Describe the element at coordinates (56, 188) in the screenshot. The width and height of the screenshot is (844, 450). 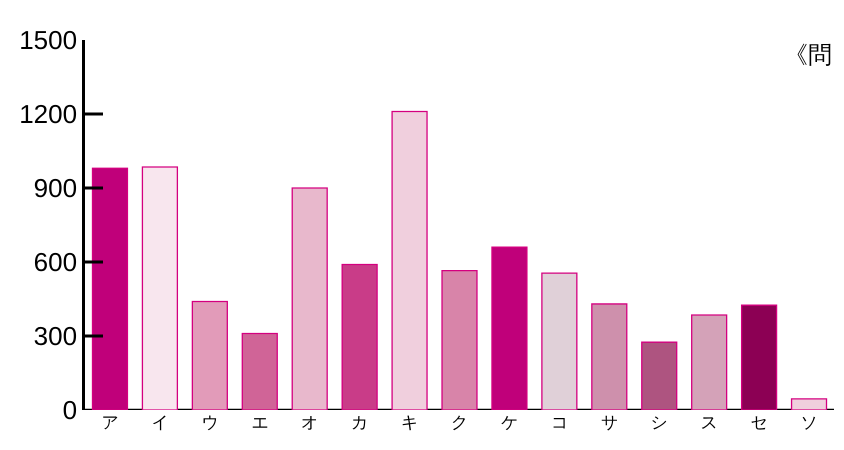
I see `y-tick-label: 900` at that location.